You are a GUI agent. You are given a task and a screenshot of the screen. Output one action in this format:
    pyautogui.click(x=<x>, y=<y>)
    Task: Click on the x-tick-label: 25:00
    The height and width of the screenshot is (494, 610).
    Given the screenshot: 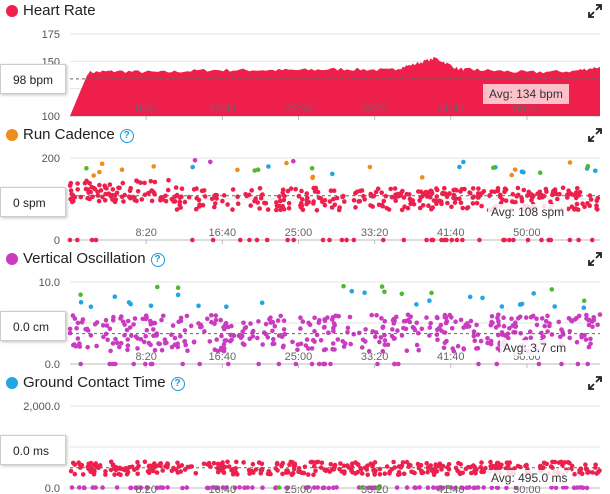 What is the action you would take?
    pyautogui.click(x=299, y=233)
    